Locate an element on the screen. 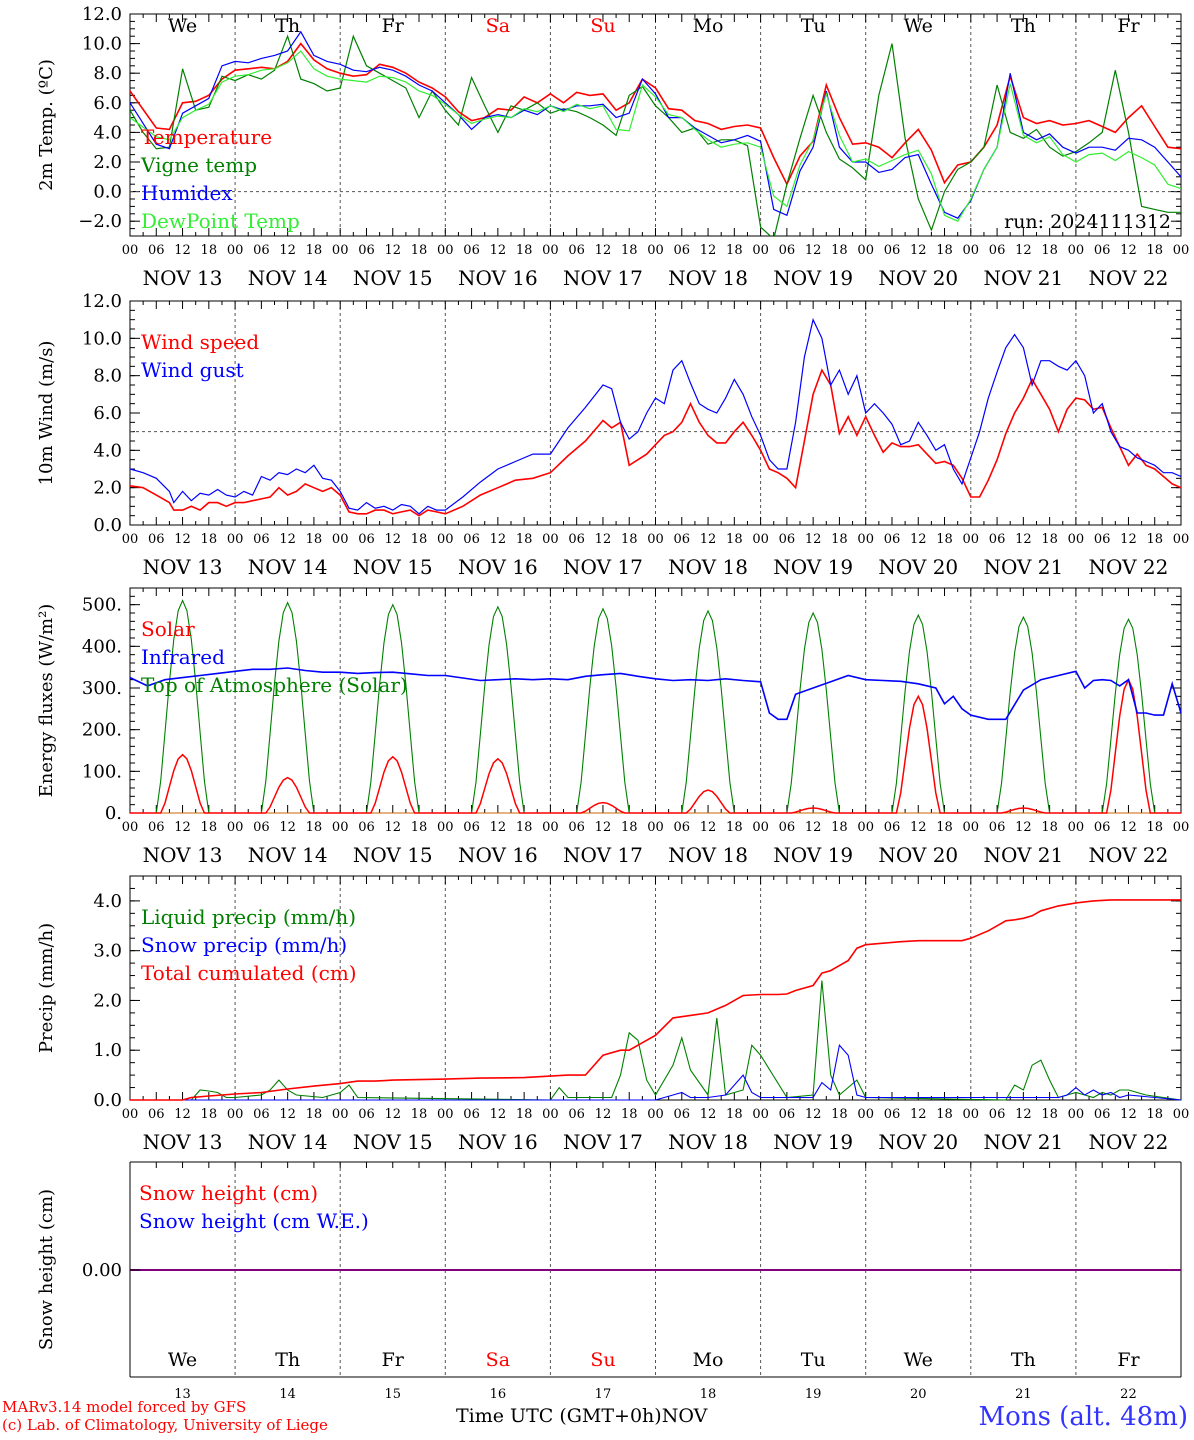  series-vigne-temp is located at coordinates (655, 135).